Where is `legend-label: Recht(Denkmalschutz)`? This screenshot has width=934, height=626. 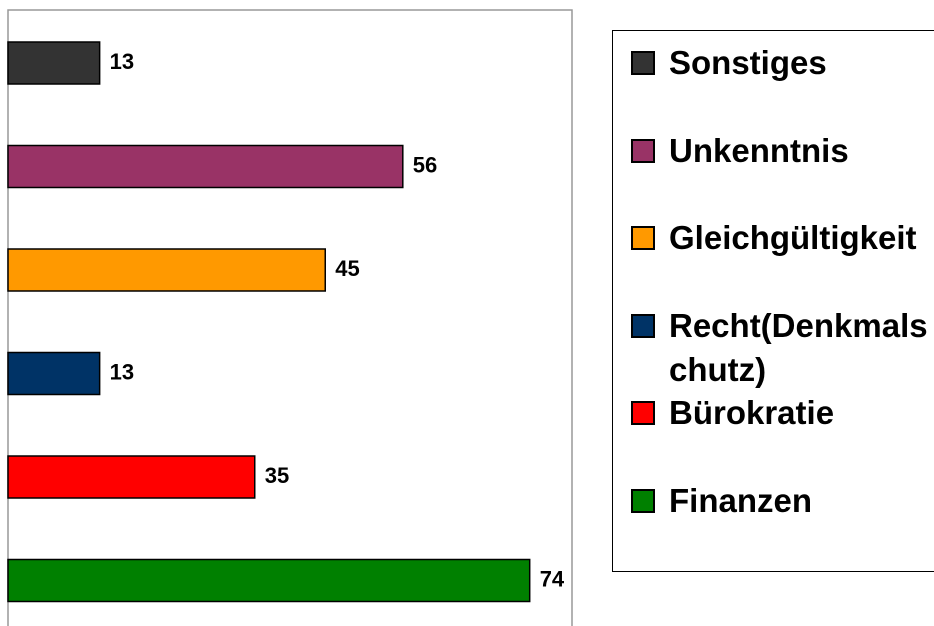 legend-label: Recht(Denkmalschutz) is located at coordinates (798, 347).